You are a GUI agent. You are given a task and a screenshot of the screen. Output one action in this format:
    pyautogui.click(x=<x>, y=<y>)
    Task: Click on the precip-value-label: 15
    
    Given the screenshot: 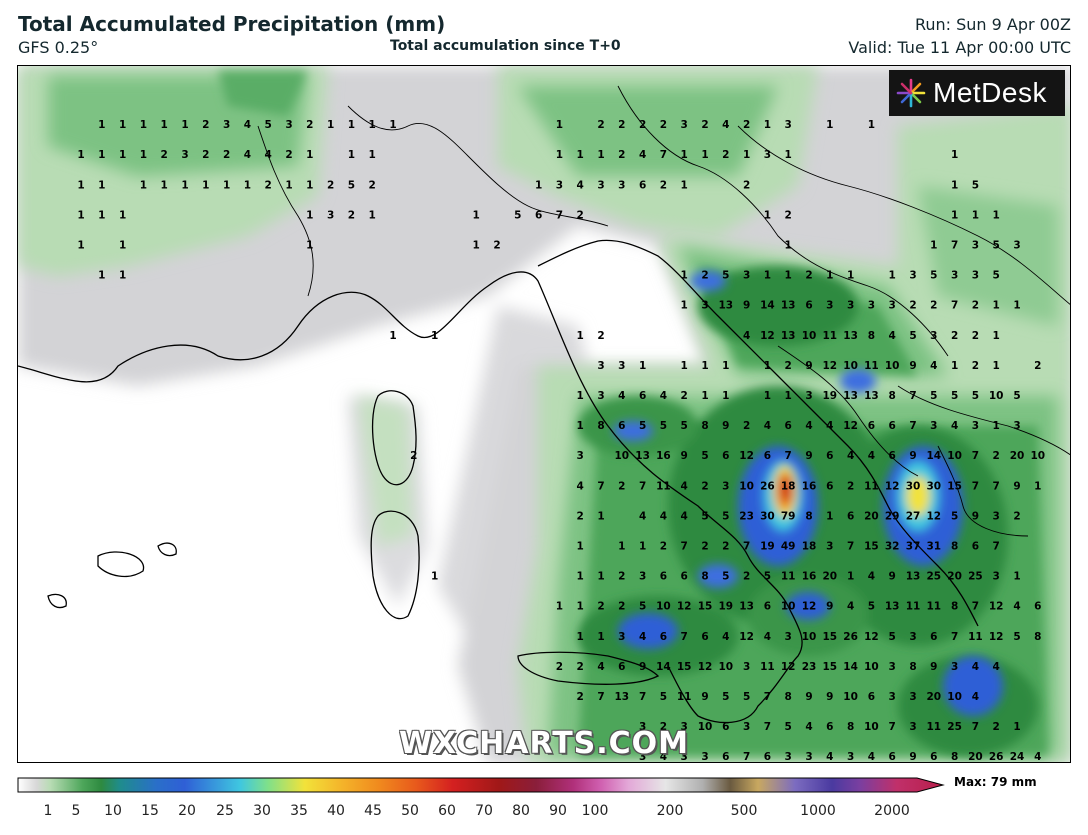 What is the action you would take?
    pyautogui.click(x=871, y=547)
    